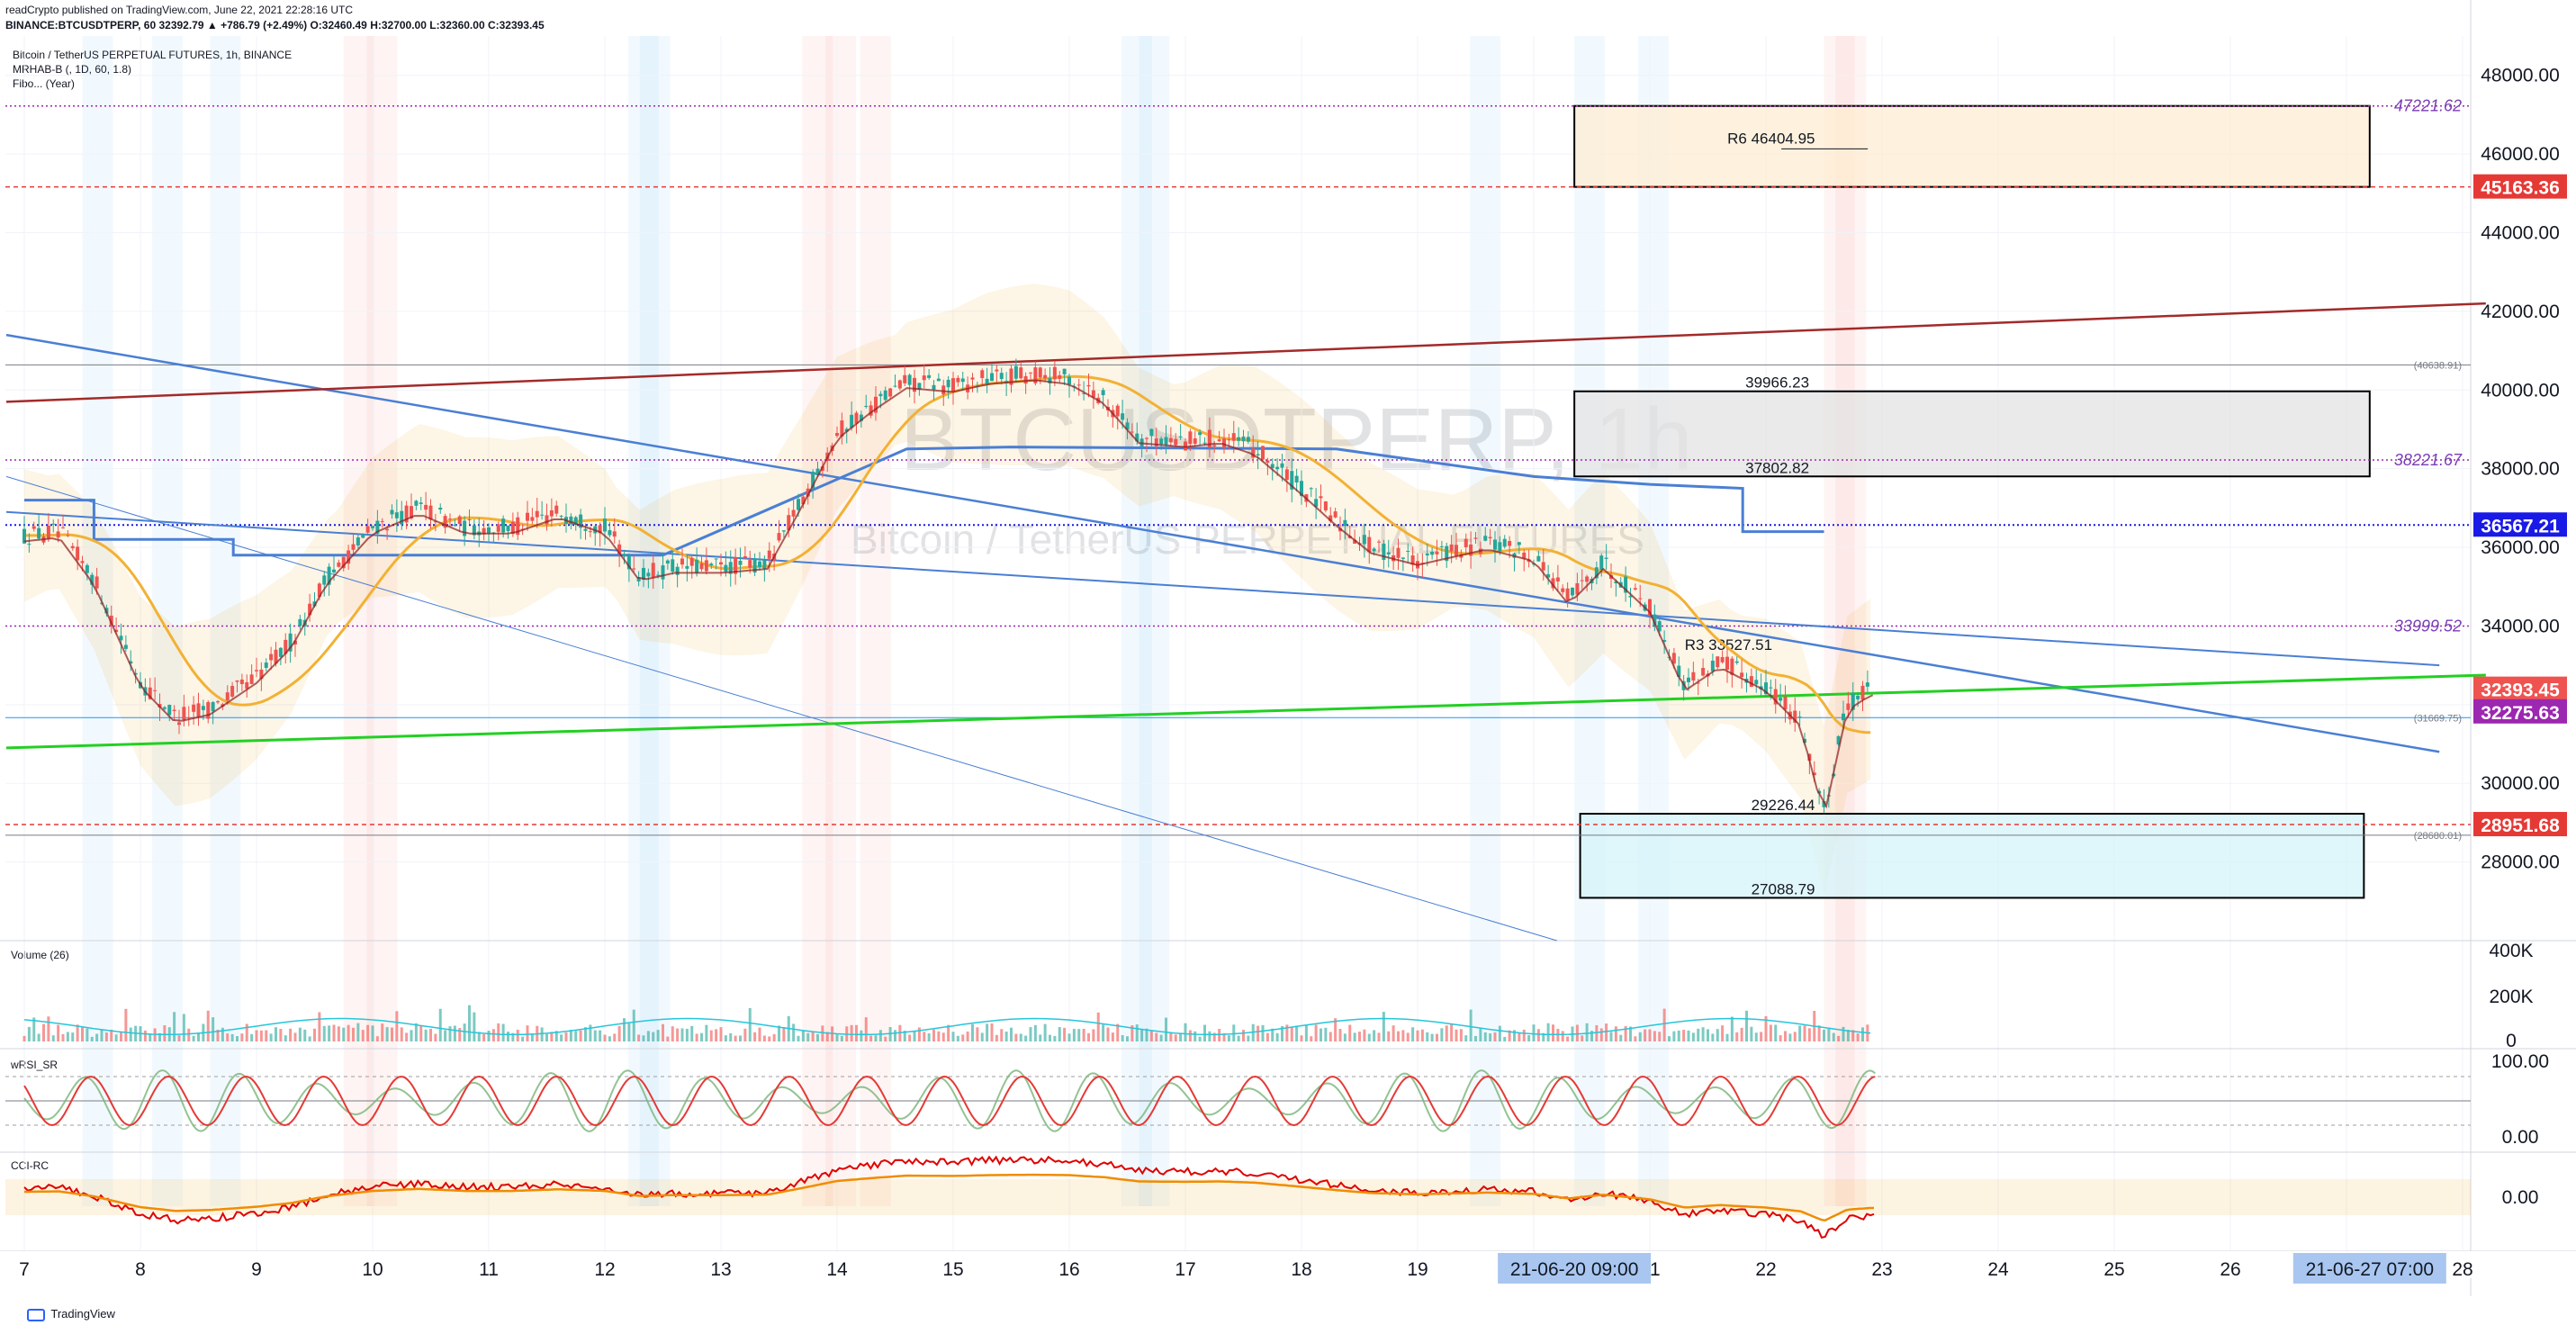 The height and width of the screenshot is (1325, 2576). Describe the element at coordinates (2438, 718) in the screenshot. I see `level-label: (31669.75)` at that location.